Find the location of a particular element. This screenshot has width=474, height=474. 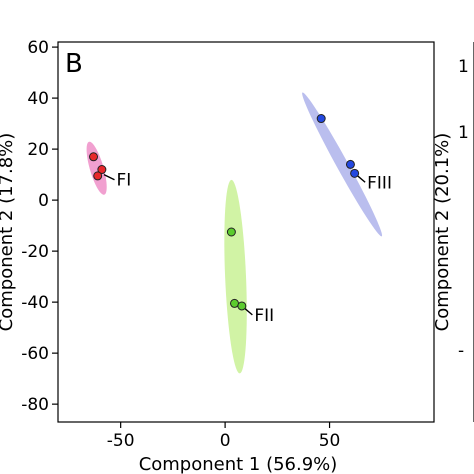

y-tick-label: -60 is located at coordinates (35, 354).